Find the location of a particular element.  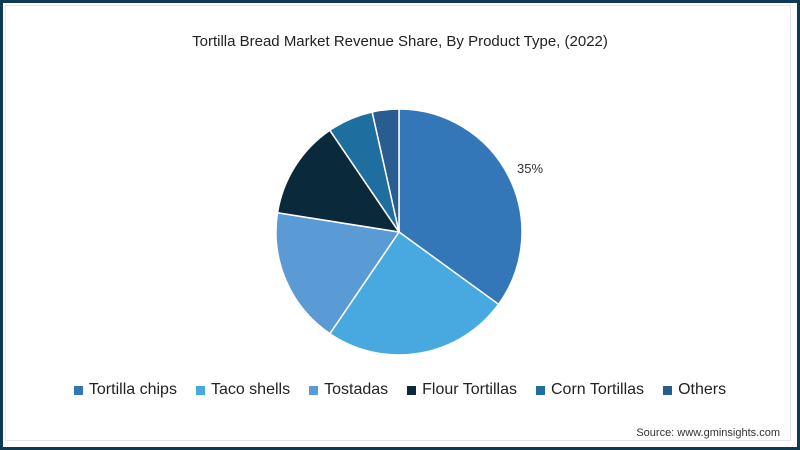

pie-slice-taco-shells is located at coordinates (414, 293).